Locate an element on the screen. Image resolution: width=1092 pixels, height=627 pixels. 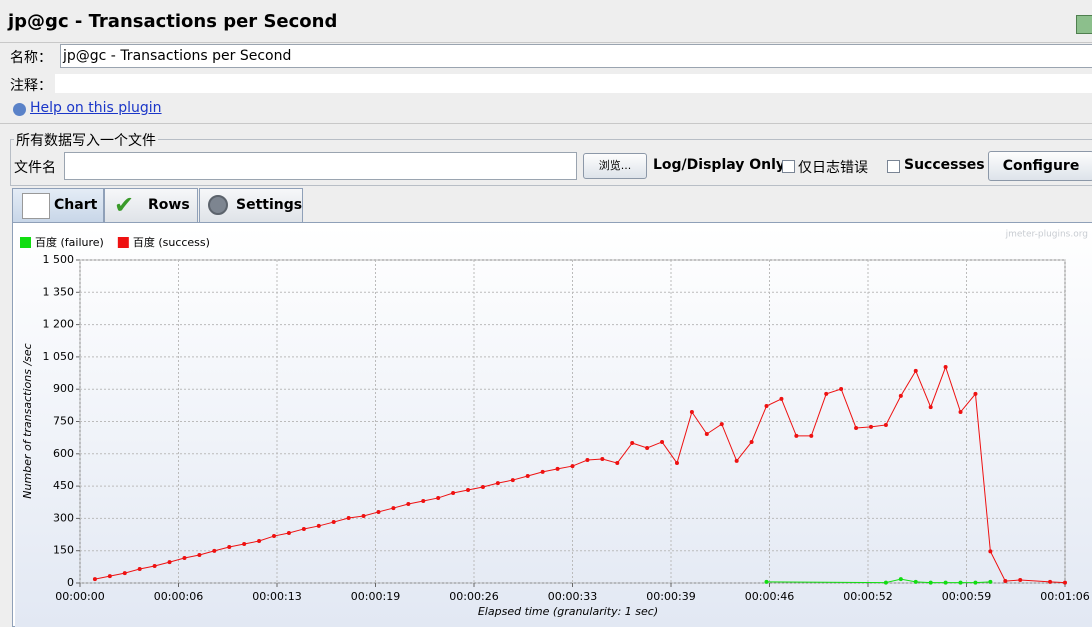
x-tick-label: 00:00:19 is located at coordinates (375, 596).